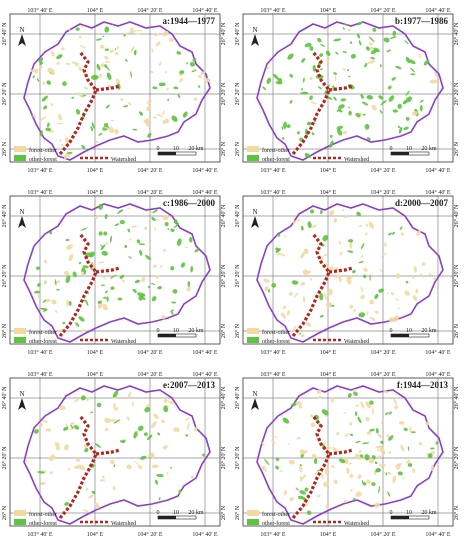 The width and height of the screenshot is (467, 550). What do you see at coordinates (149, 352) in the screenshot?
I see `x-tick-label: 104° 20' E` at bounding box center [149, 352].